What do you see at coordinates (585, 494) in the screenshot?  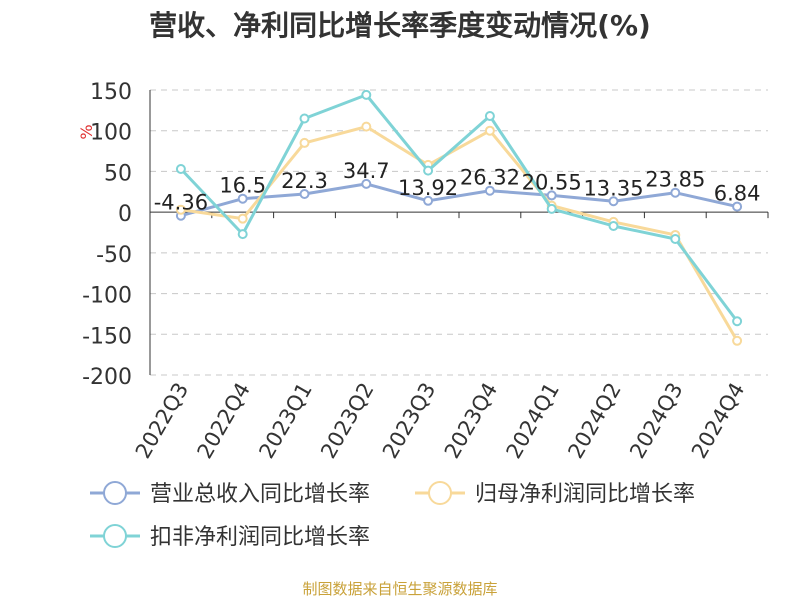 I see `legend-label: 归母净利润同比增长率` at bounding box center [585, 494].